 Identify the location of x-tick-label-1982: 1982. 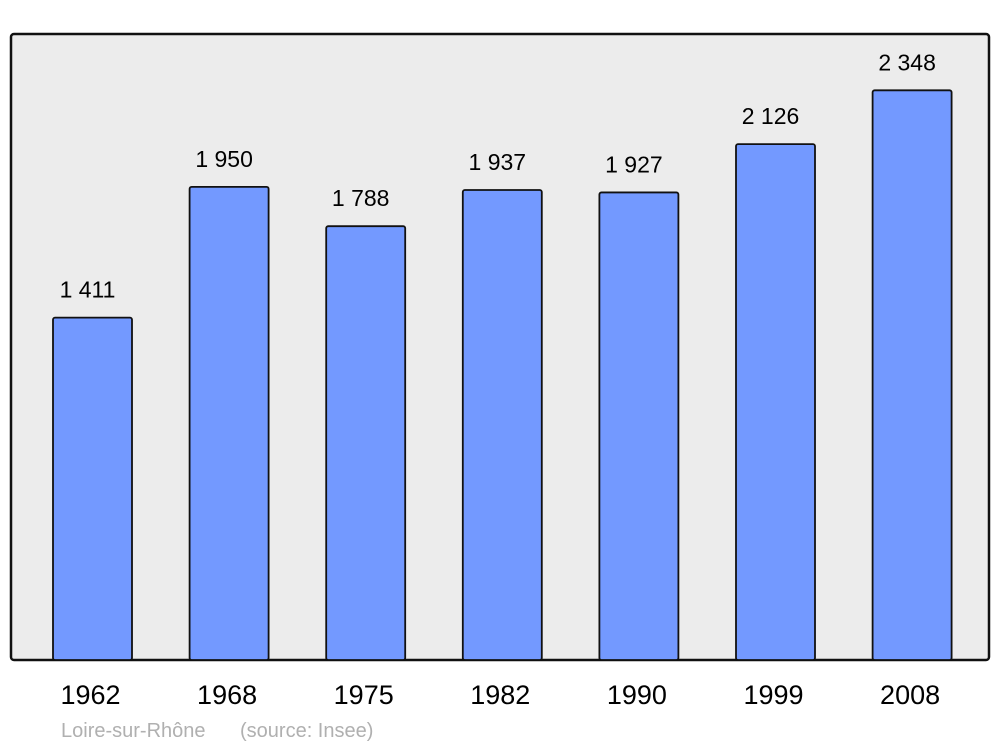
(500, 695).